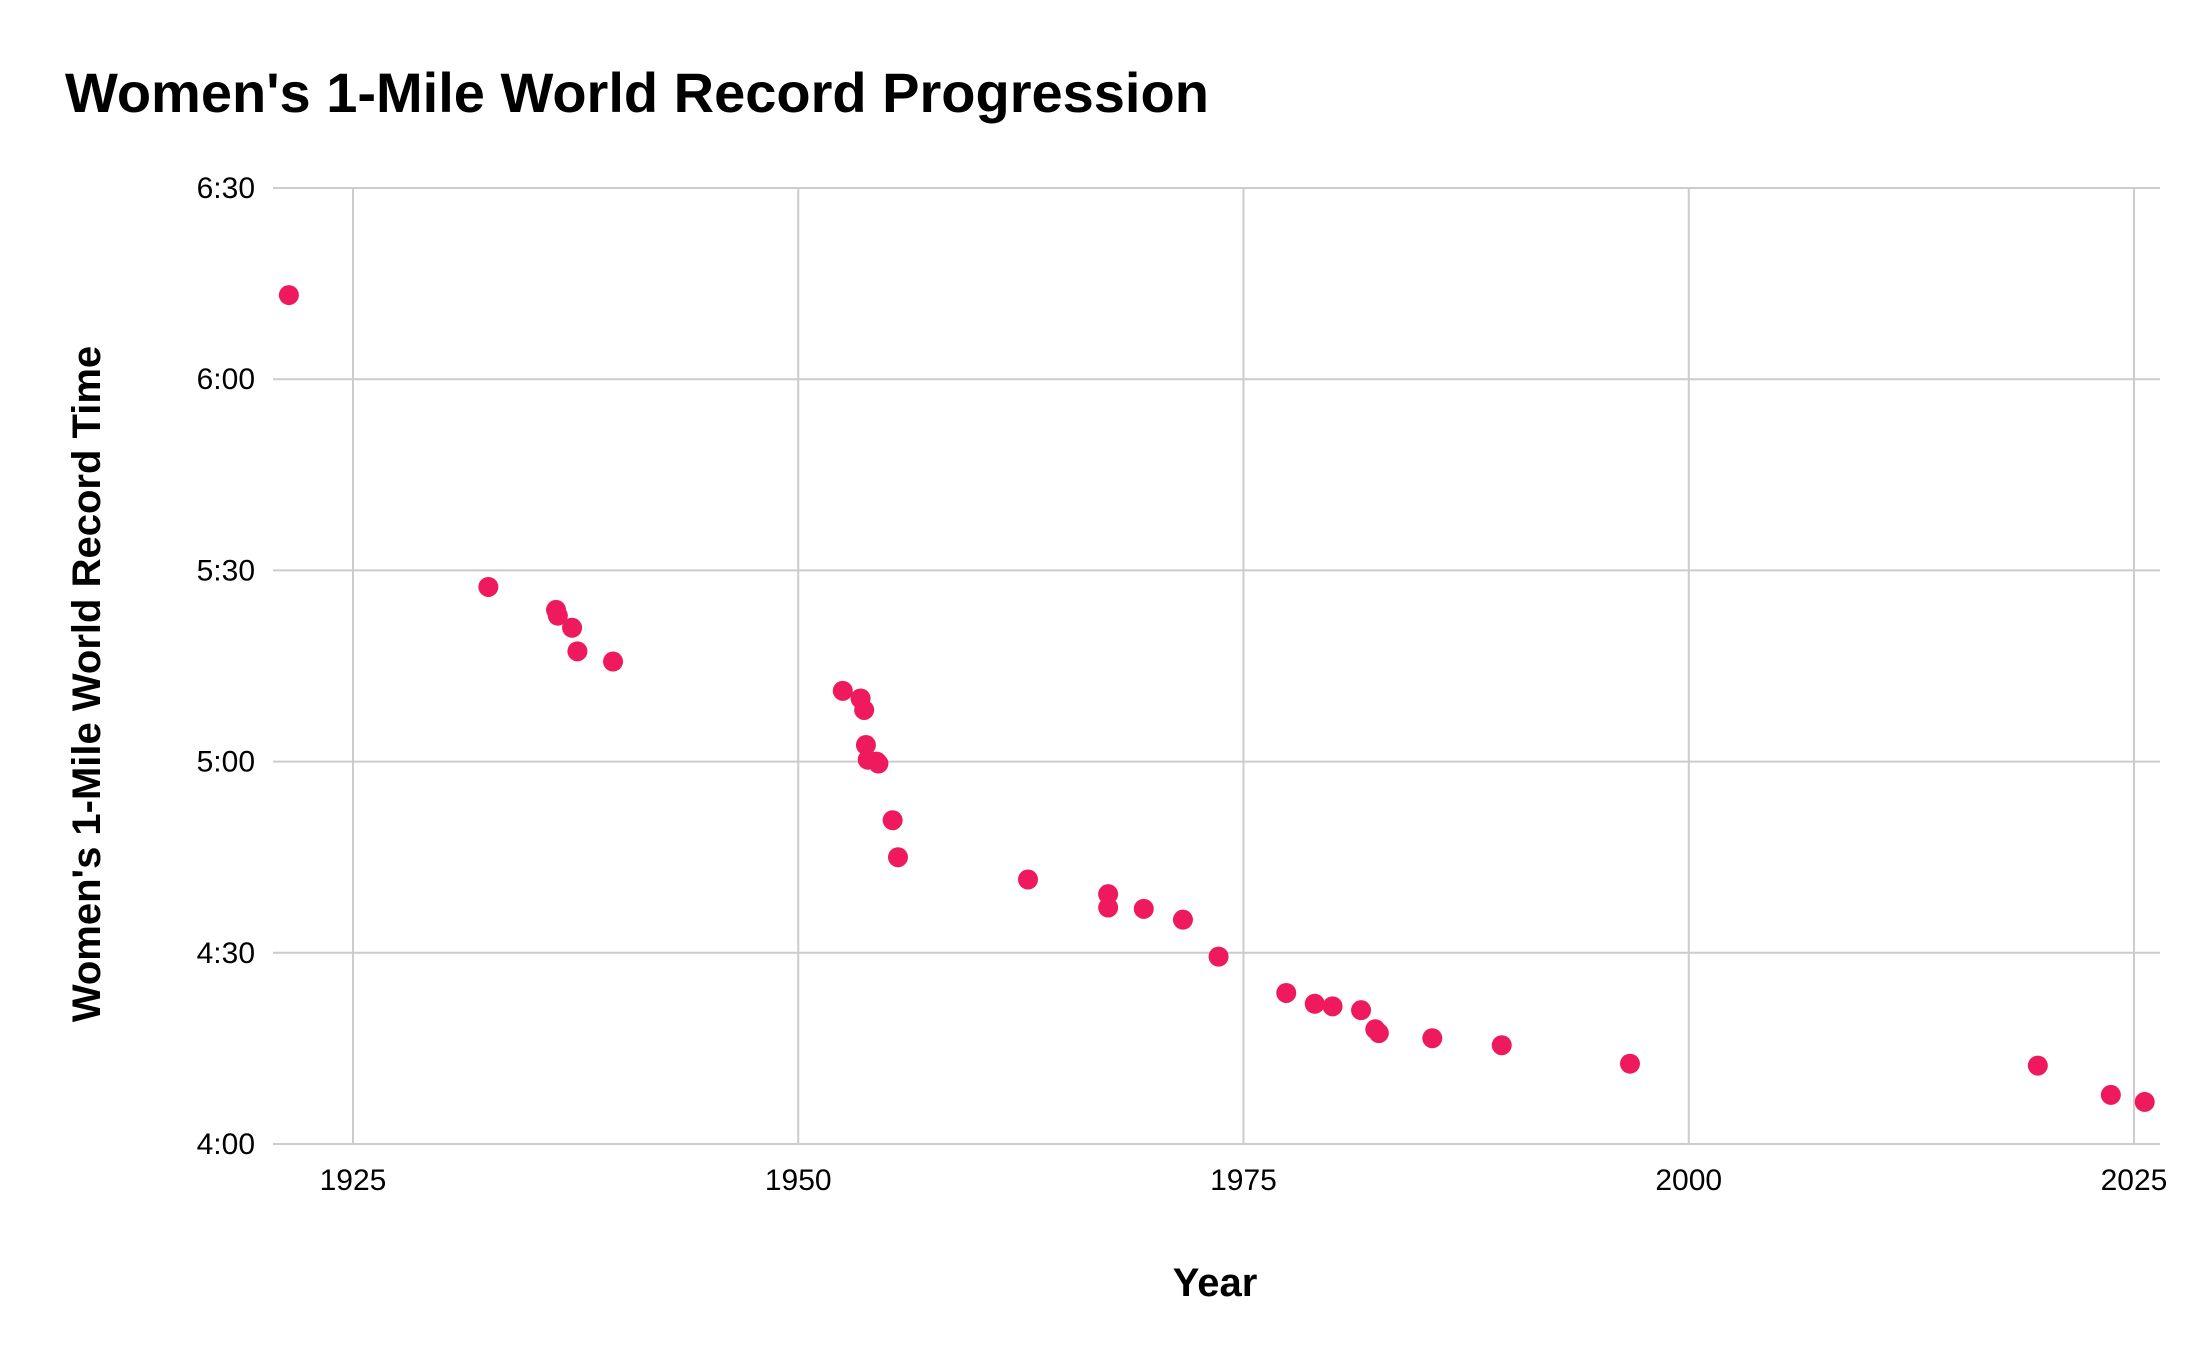  Describe the element at coordinates (353, 1180) in the screenshot. I see `x-tick-label: 1925` at that location.